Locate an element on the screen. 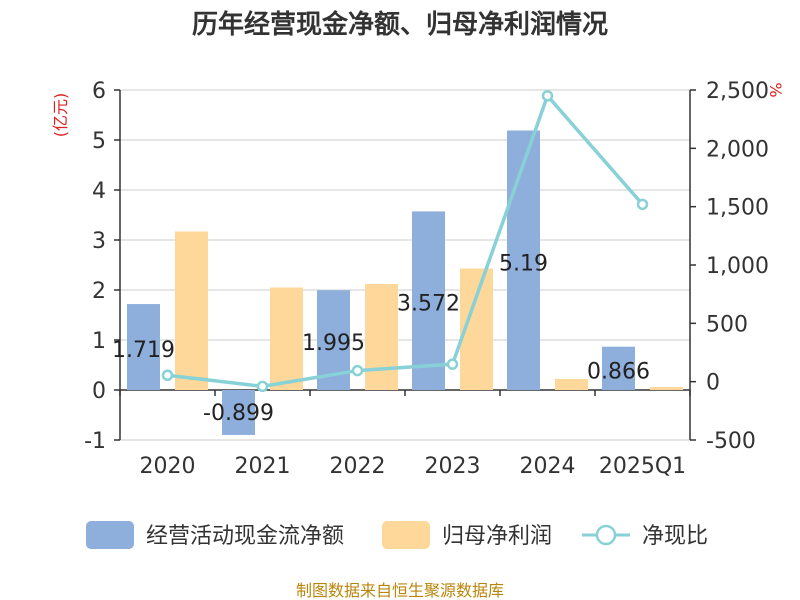 This screenshot has width=800, height=600. left-tick-label: 0 is located at coordinates (99, 391).